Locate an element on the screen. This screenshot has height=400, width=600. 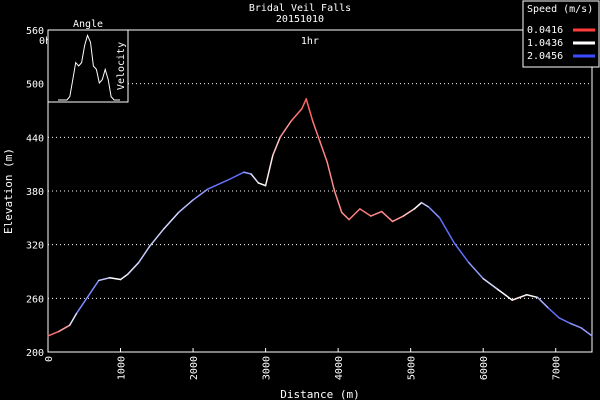
y-tick-label: 260 is located at coordinates (35, 299).